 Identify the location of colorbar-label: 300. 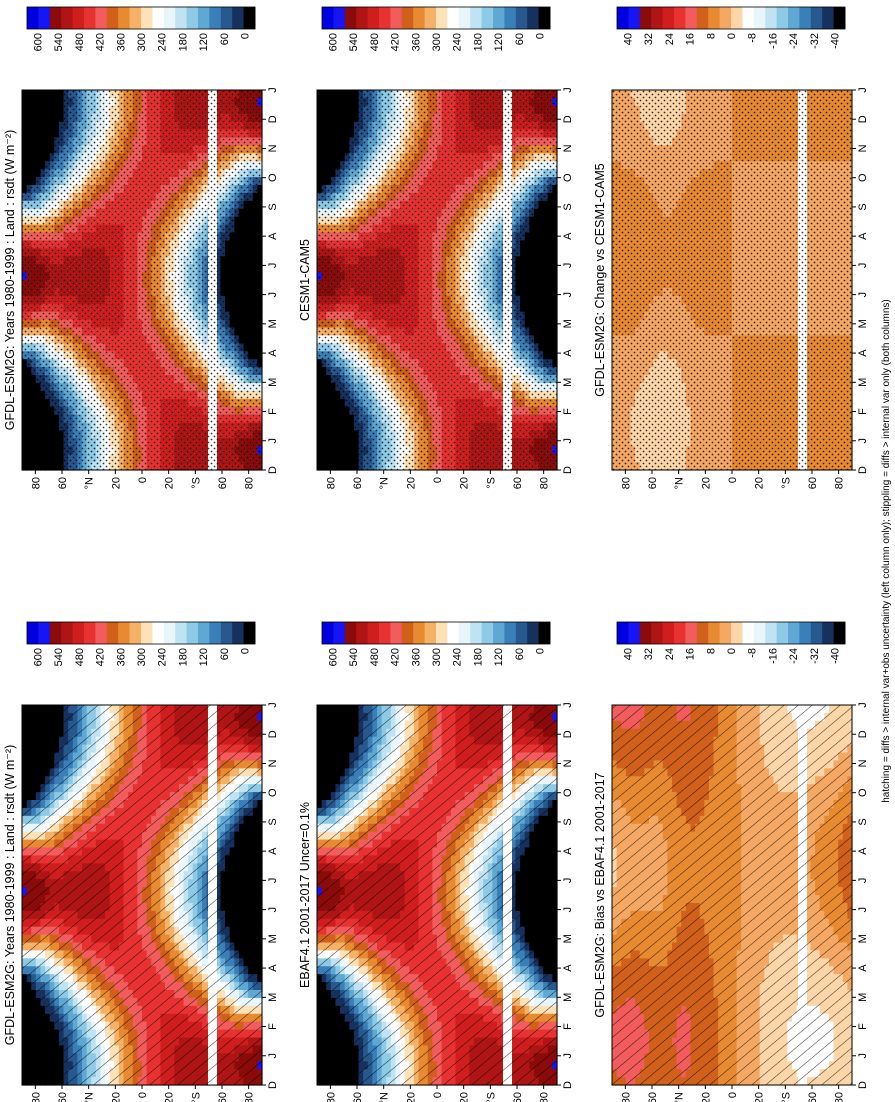
(142, 657).